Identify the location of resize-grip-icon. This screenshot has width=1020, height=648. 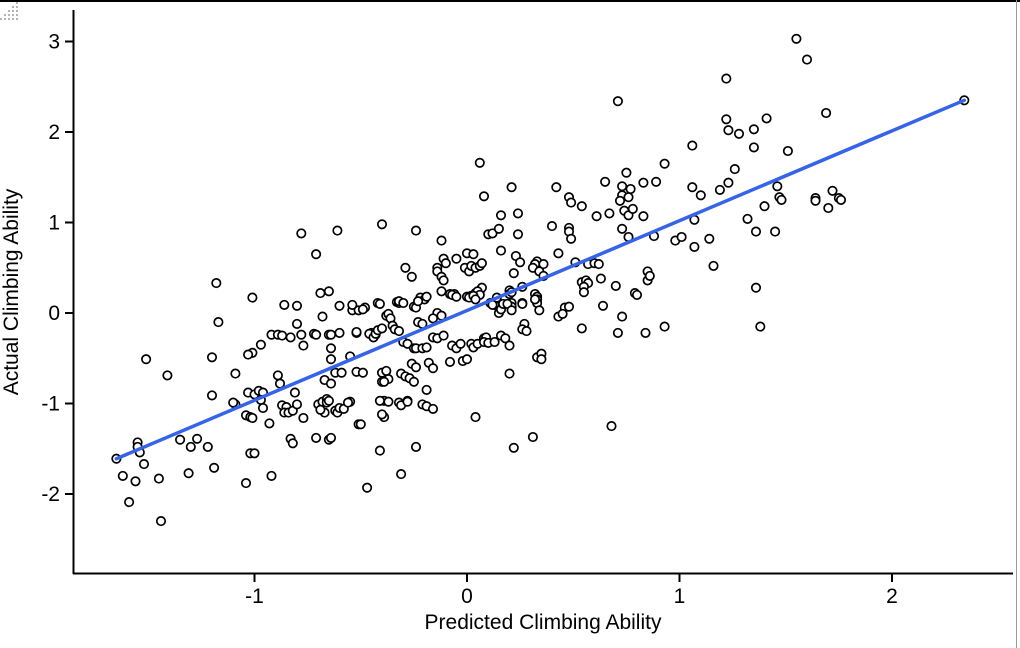
(10, 10).